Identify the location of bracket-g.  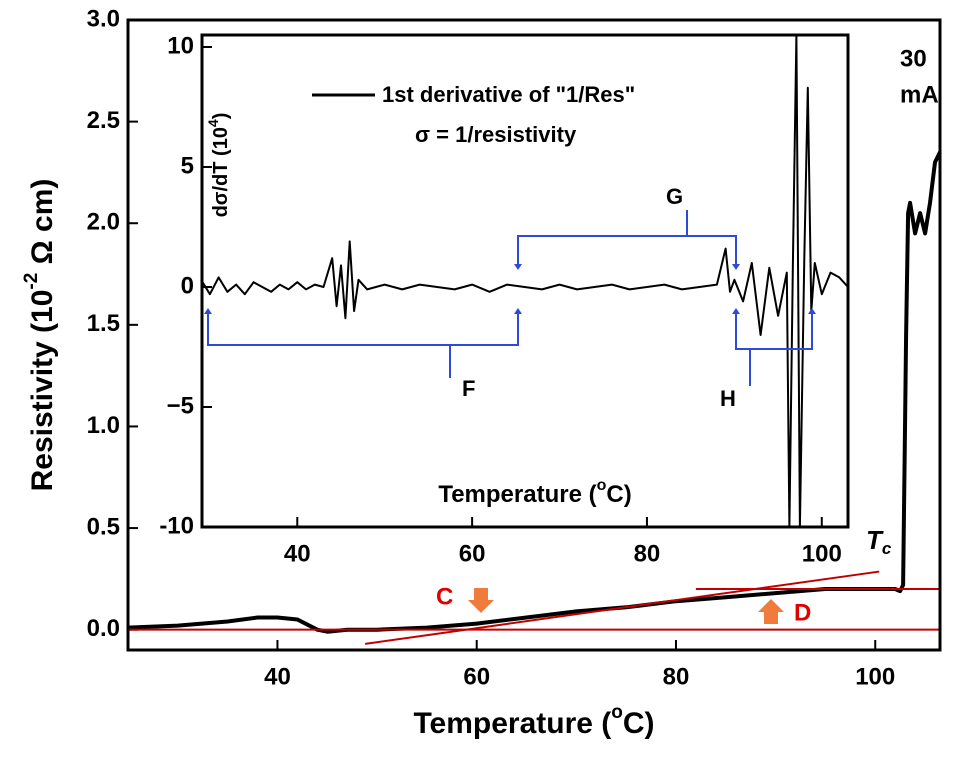
(627, 238).